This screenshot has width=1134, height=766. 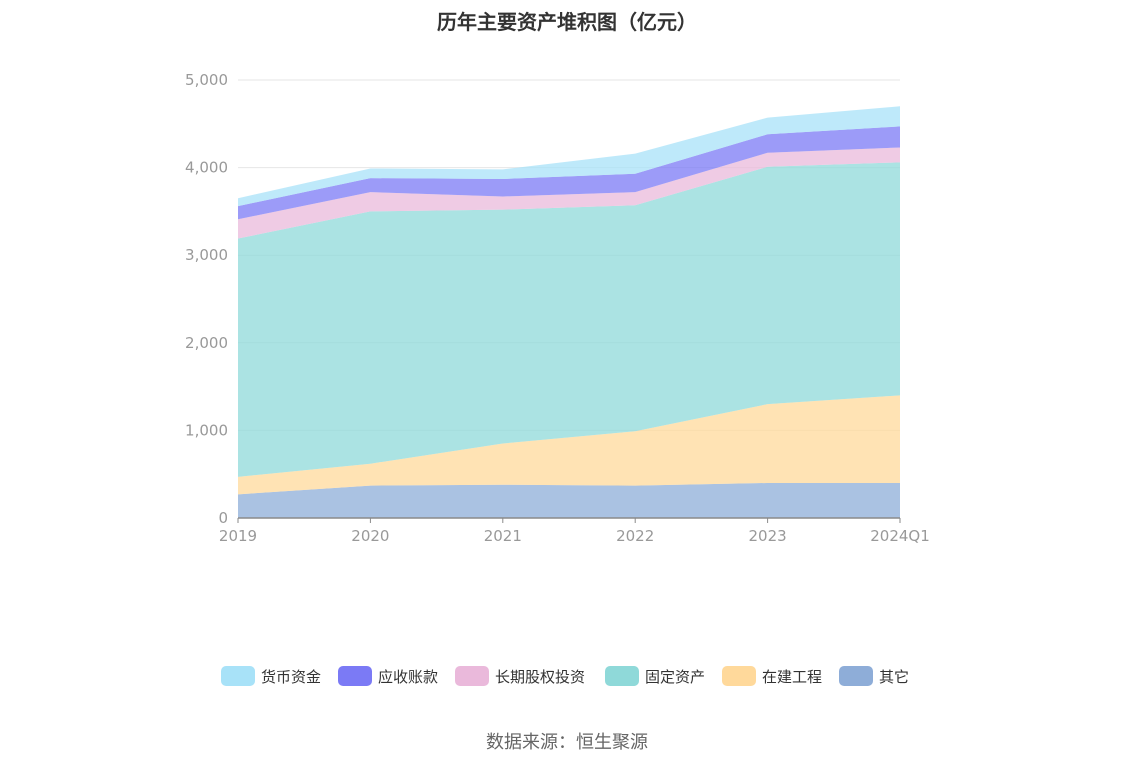 What do you see at coordinates (900, 536) in the screenshot?
I see `x-tick-label: 2024Q1` at bounding box center [900, 536].